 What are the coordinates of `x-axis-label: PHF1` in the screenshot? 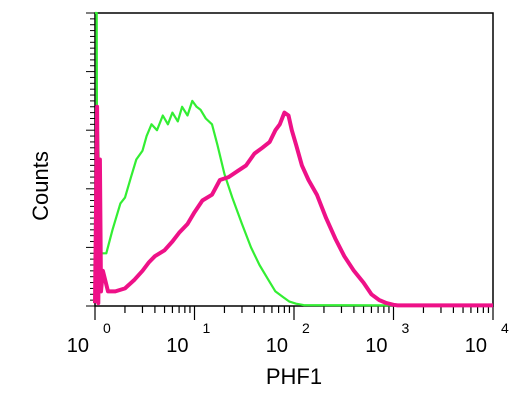 It's located at (294, 376).